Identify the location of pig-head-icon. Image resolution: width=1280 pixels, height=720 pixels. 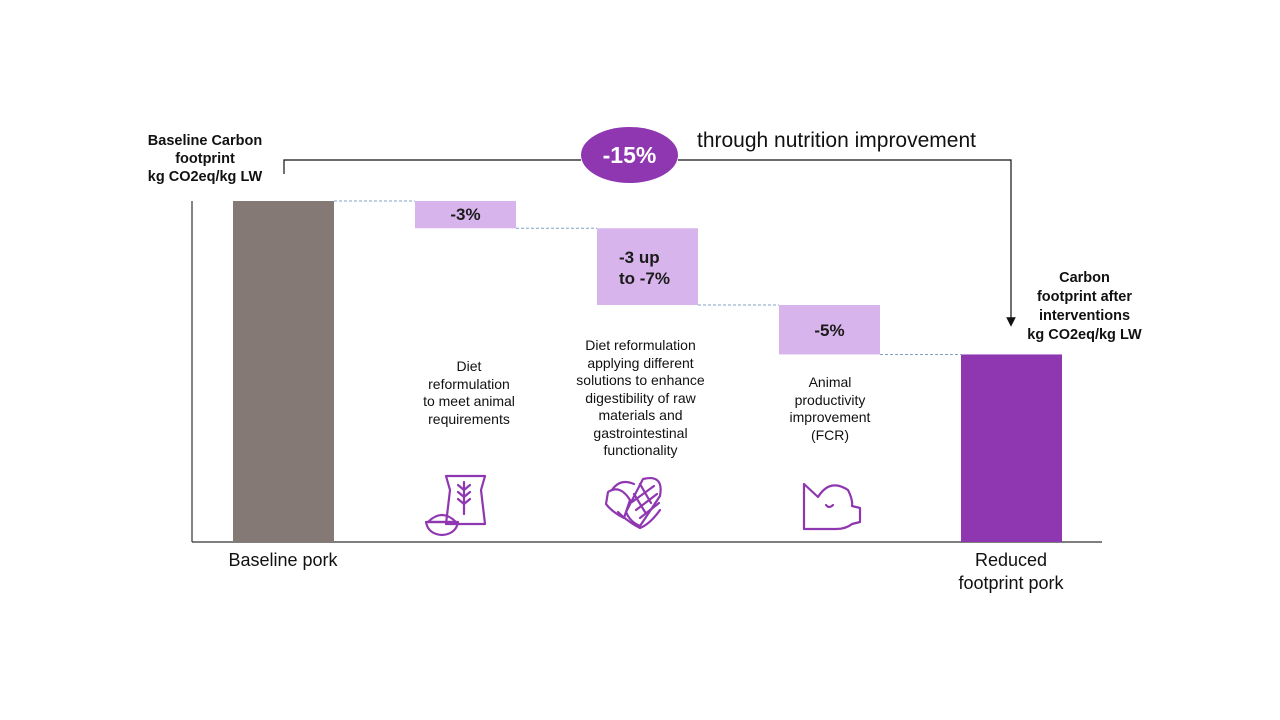
(832, 506).